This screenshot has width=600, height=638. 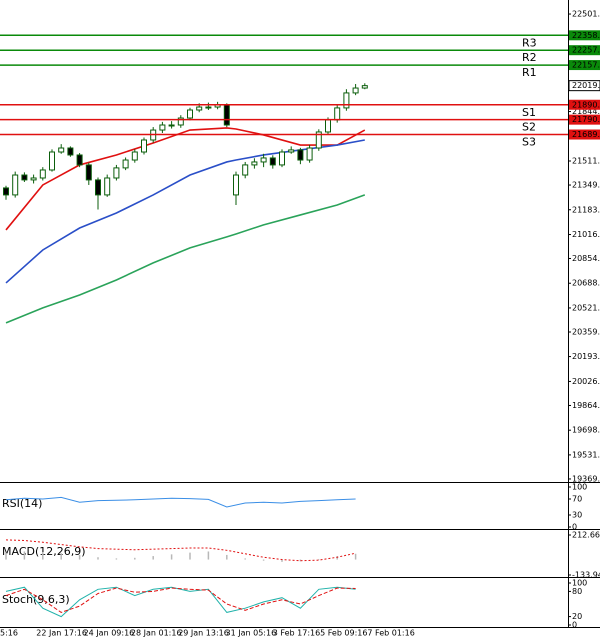 What do you see at coordinates (9, 633) in the screenshot?
I see `x-tick-label: 5:16` at bounding box center [9, 633].